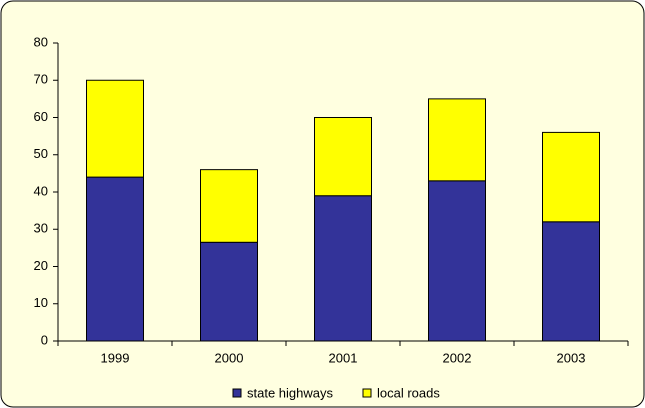 This screenshot has height=408, width=645. Describe the element at coordinates (571, 357) in the screenshot. I see `x-tick-label: 2003` at that location.